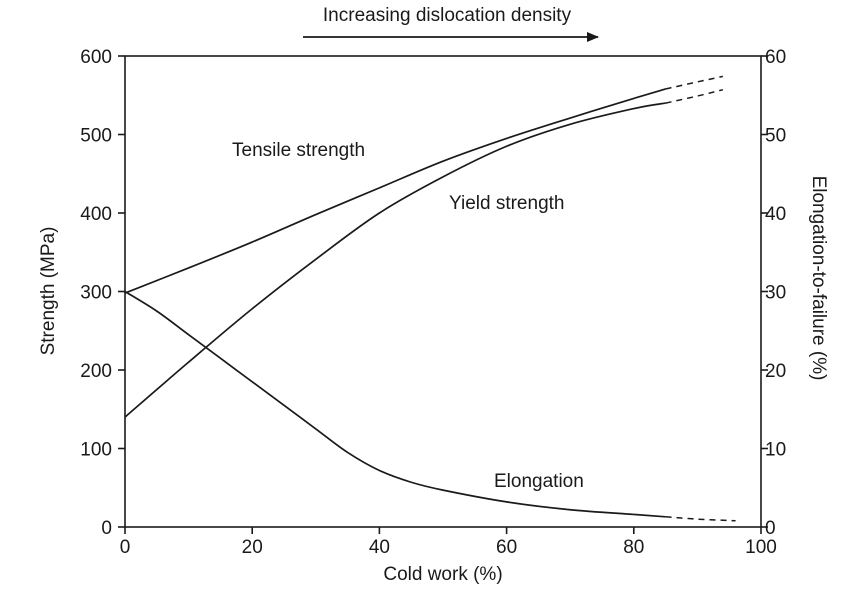 The height and width of the screenshot is (596, 846). I want to click on elongation-label: Elongation, so click(539, 481).